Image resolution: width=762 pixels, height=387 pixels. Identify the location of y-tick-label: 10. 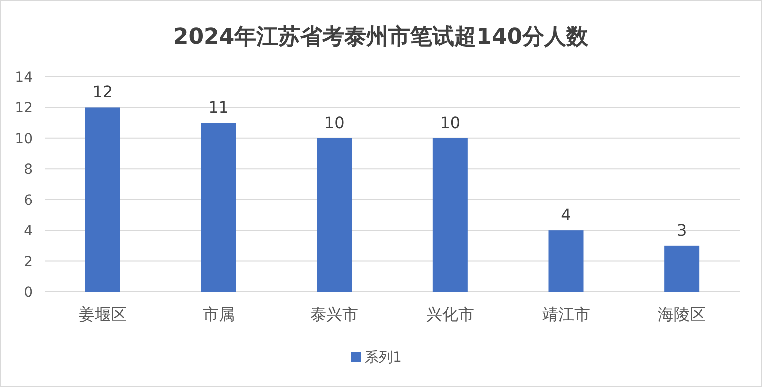
(24, 139).